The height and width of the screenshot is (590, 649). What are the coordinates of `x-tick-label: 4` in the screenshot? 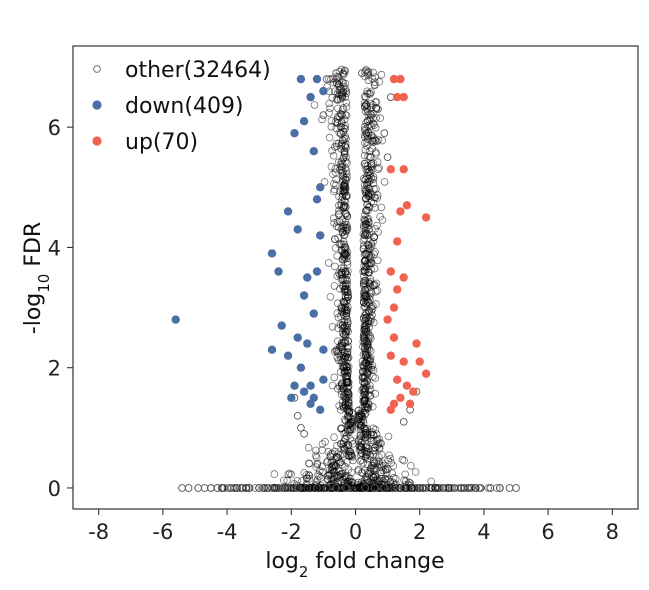 It's located at (483, 532).